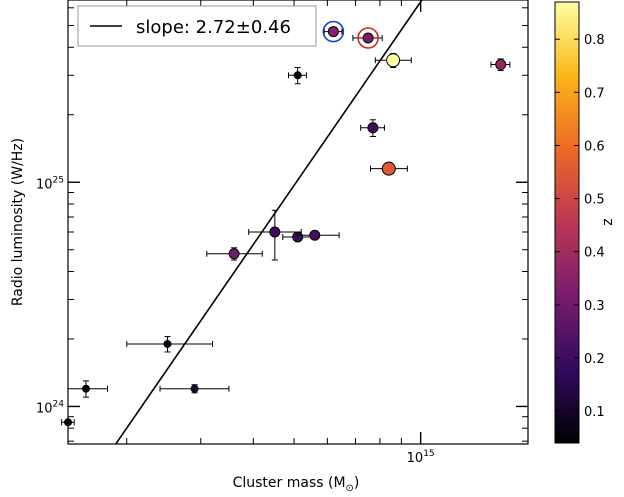 This screenshot has width=624, height=497. Describe the element at coordinates (421, 457) in the screenshot. I see `x-tick-label: 1015` at that location.